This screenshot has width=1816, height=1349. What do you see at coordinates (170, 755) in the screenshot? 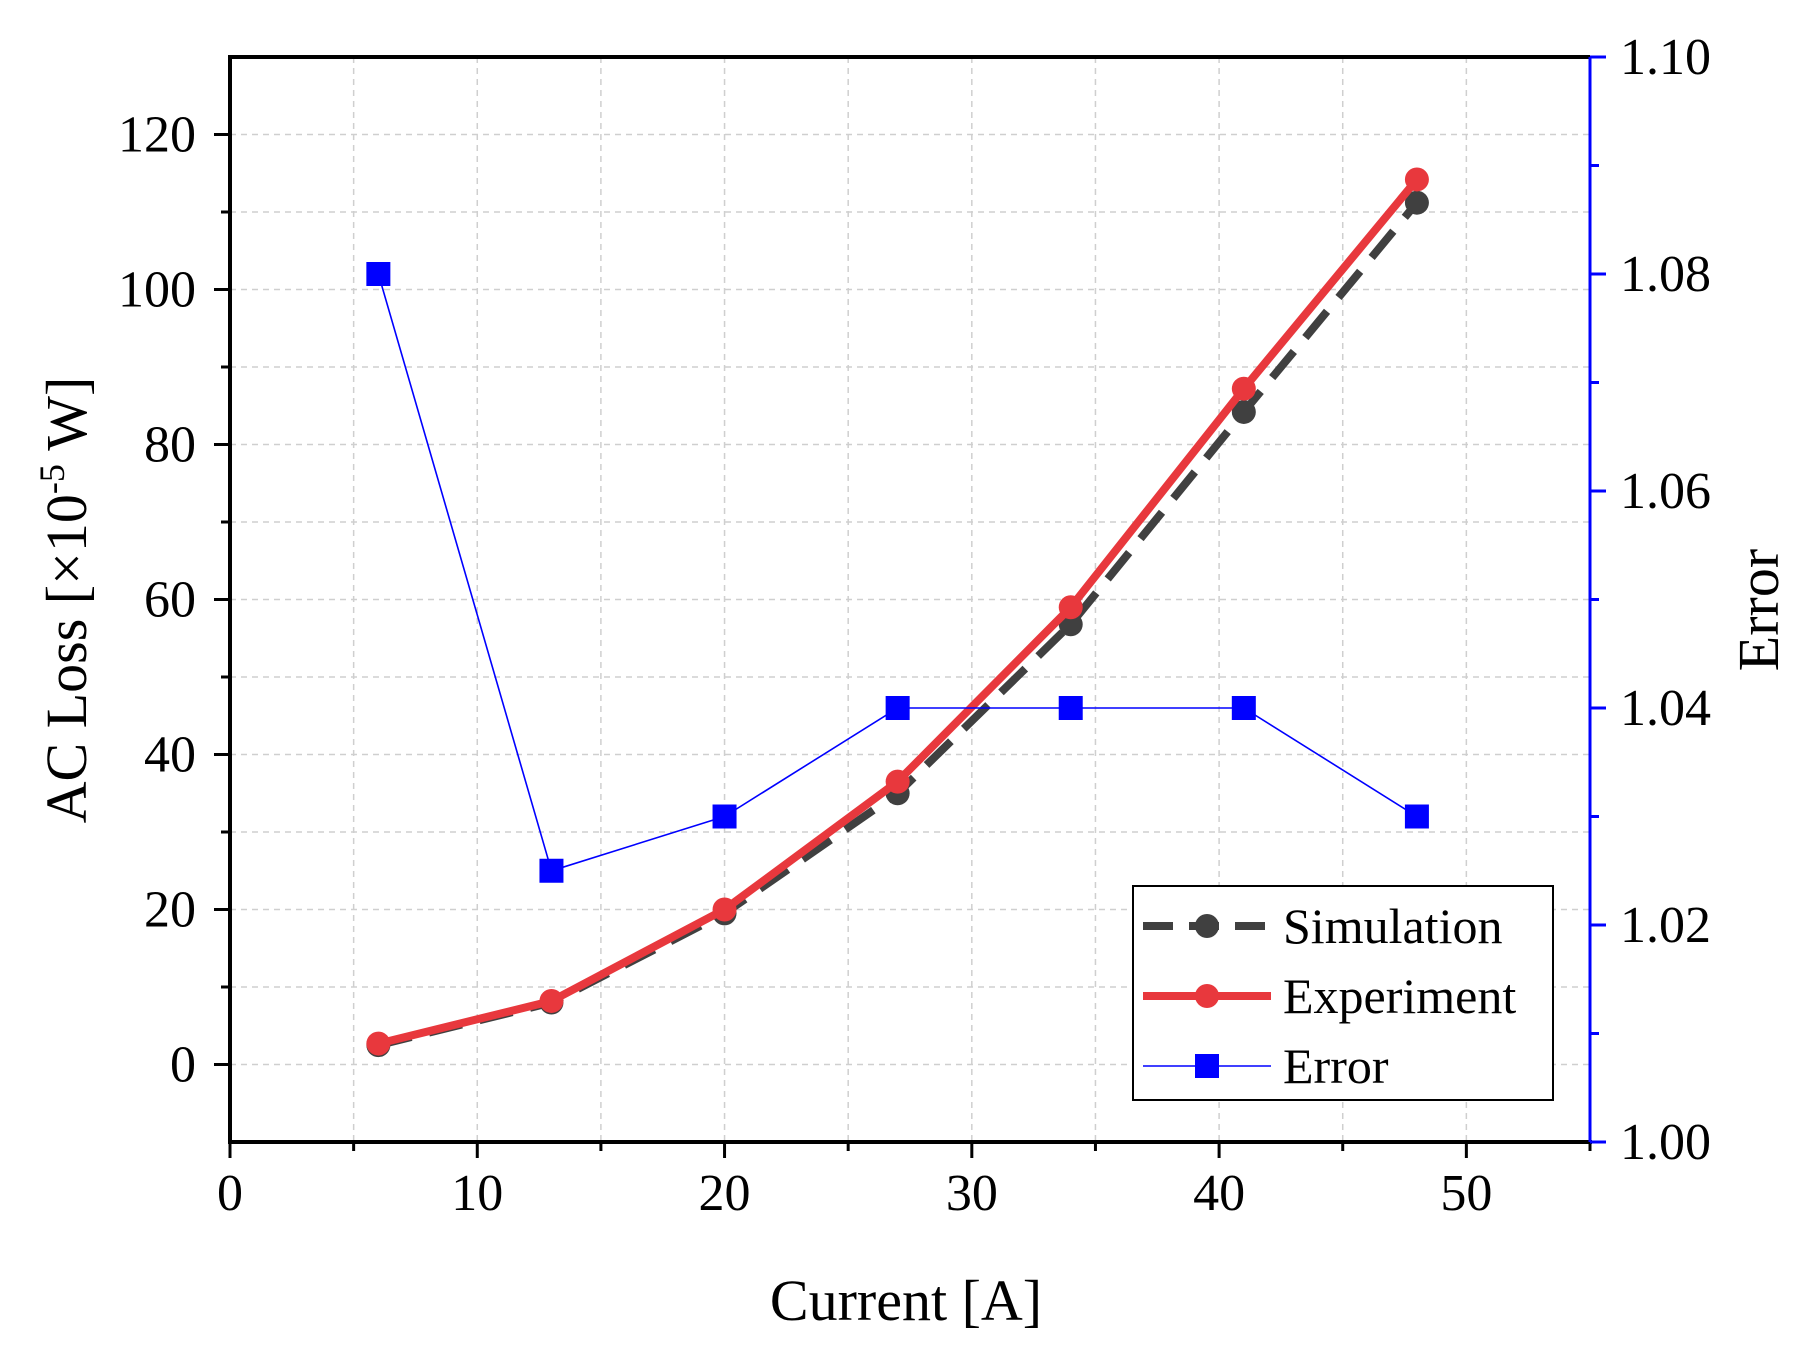
I see `y-tick-label: 40` at bounding box center [170, 755].